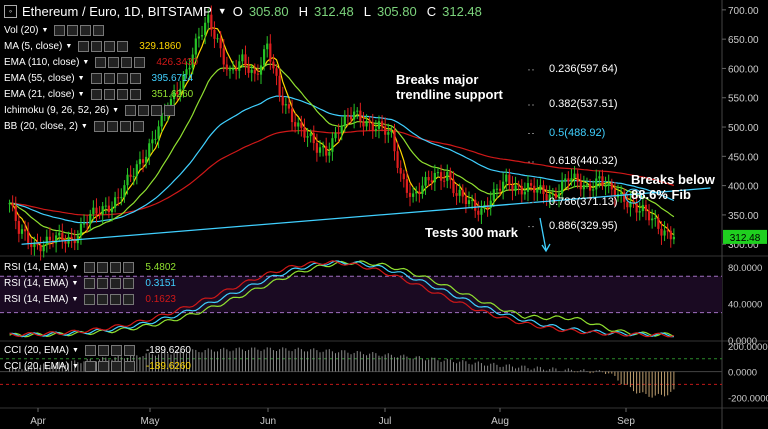  What do you see at coordinates (21, 30) in the screenshot?
I see `legend-label: Vol (20)` at bounding box center [21, 30].